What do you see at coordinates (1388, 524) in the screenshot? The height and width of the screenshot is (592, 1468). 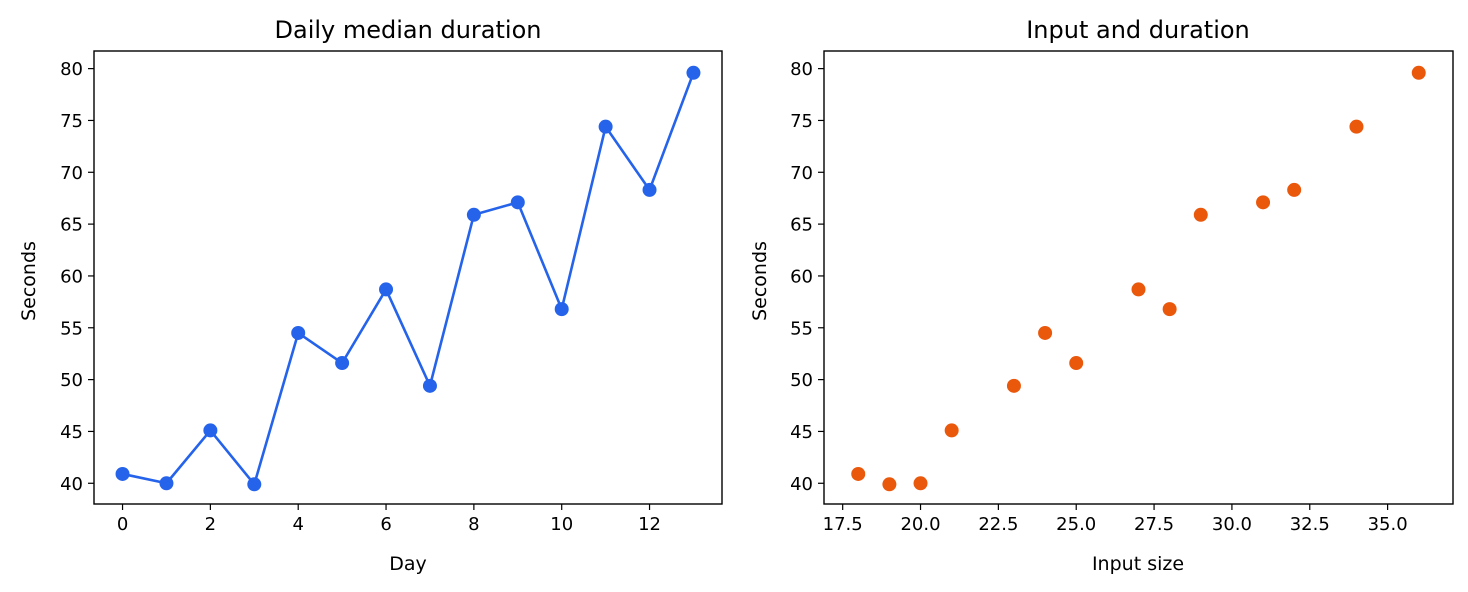 I see `x-tick-label: 35.0` at bounding box center [1388, 524].